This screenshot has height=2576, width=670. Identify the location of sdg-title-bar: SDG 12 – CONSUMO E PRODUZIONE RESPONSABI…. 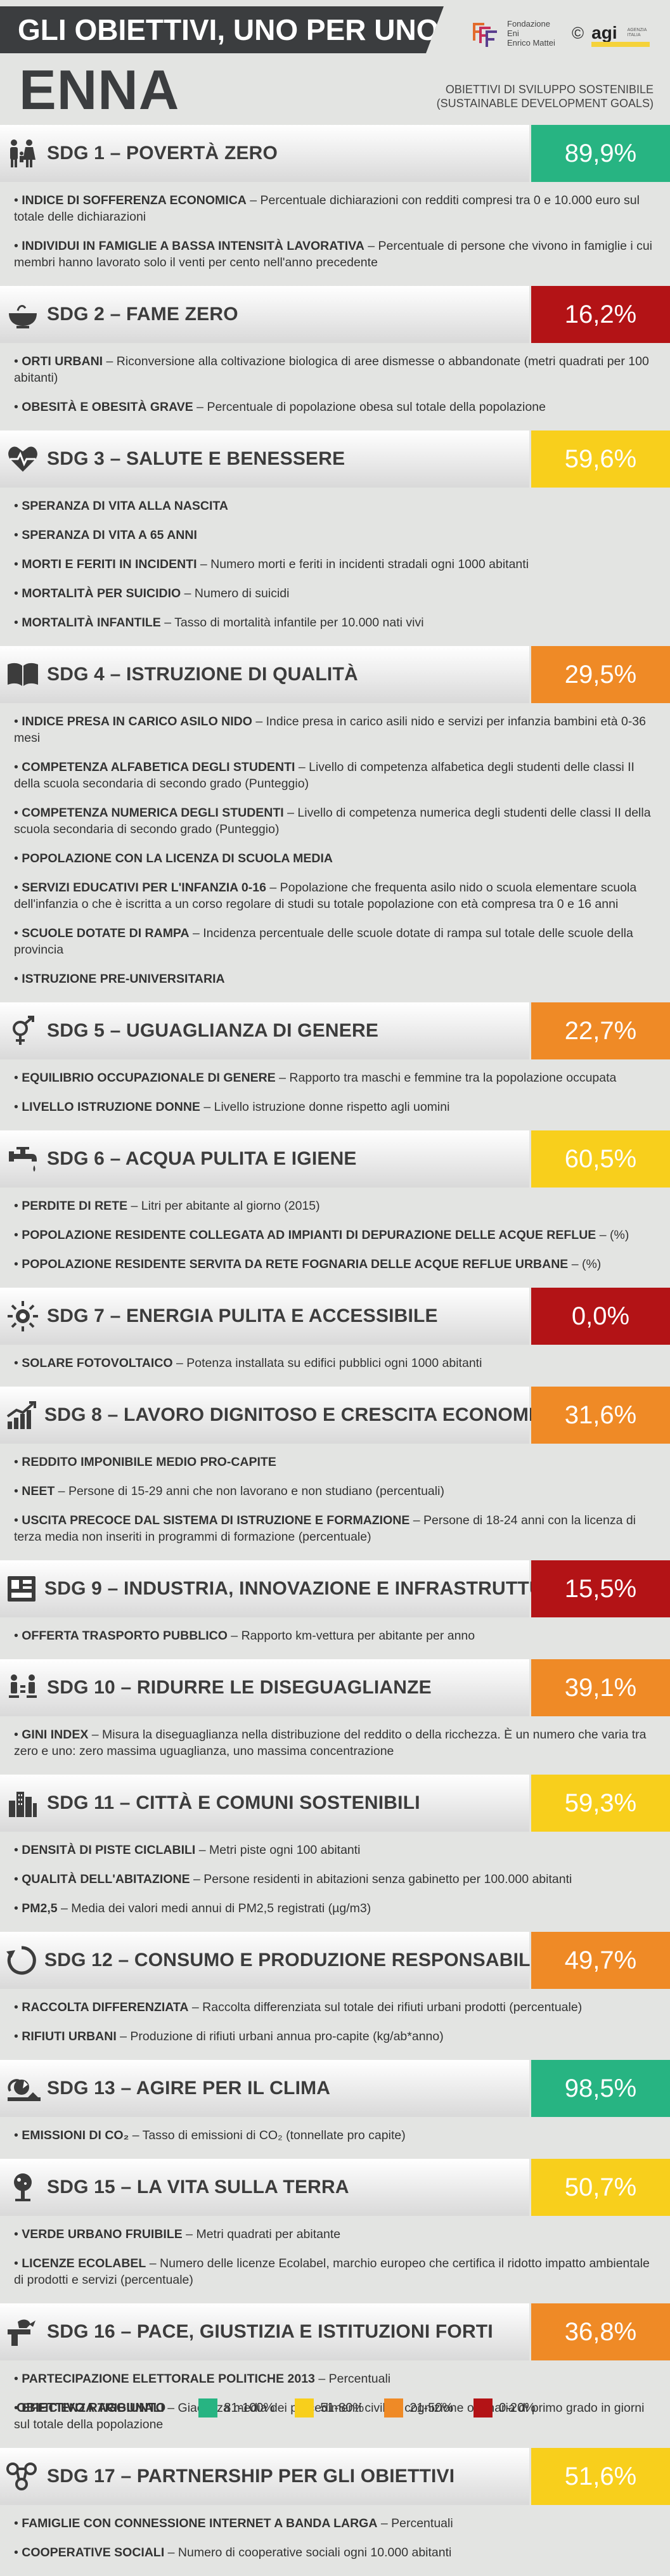
(268, 1960).